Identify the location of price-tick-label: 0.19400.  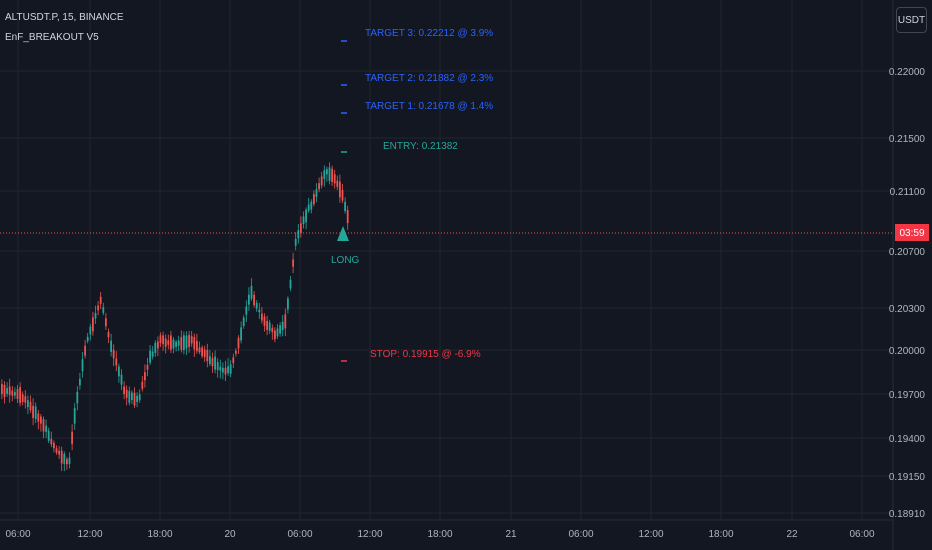
(907, 439).